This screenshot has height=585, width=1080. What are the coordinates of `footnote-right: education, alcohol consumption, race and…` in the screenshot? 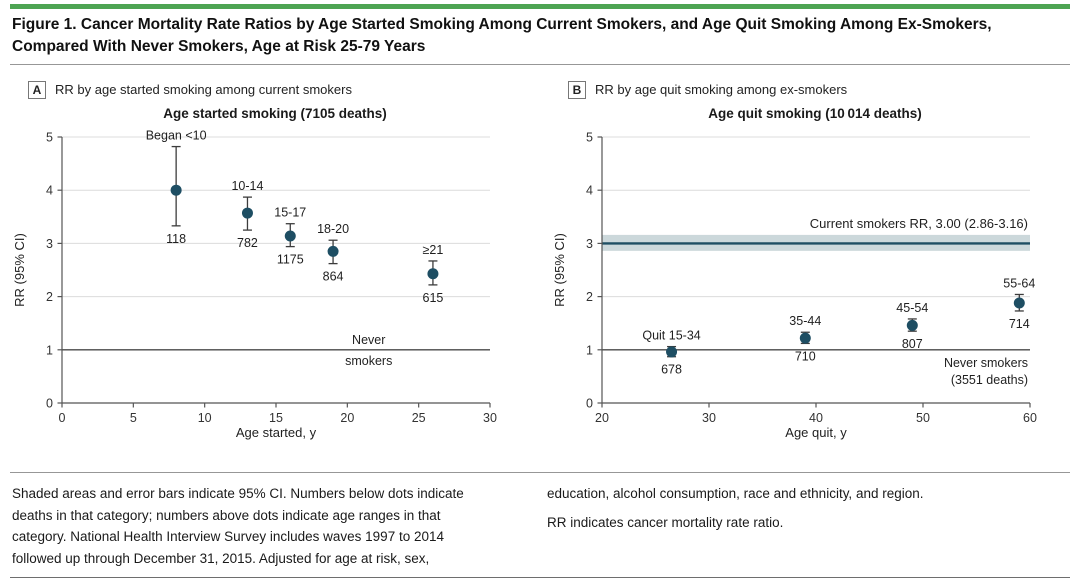 It's located at (799, 508).